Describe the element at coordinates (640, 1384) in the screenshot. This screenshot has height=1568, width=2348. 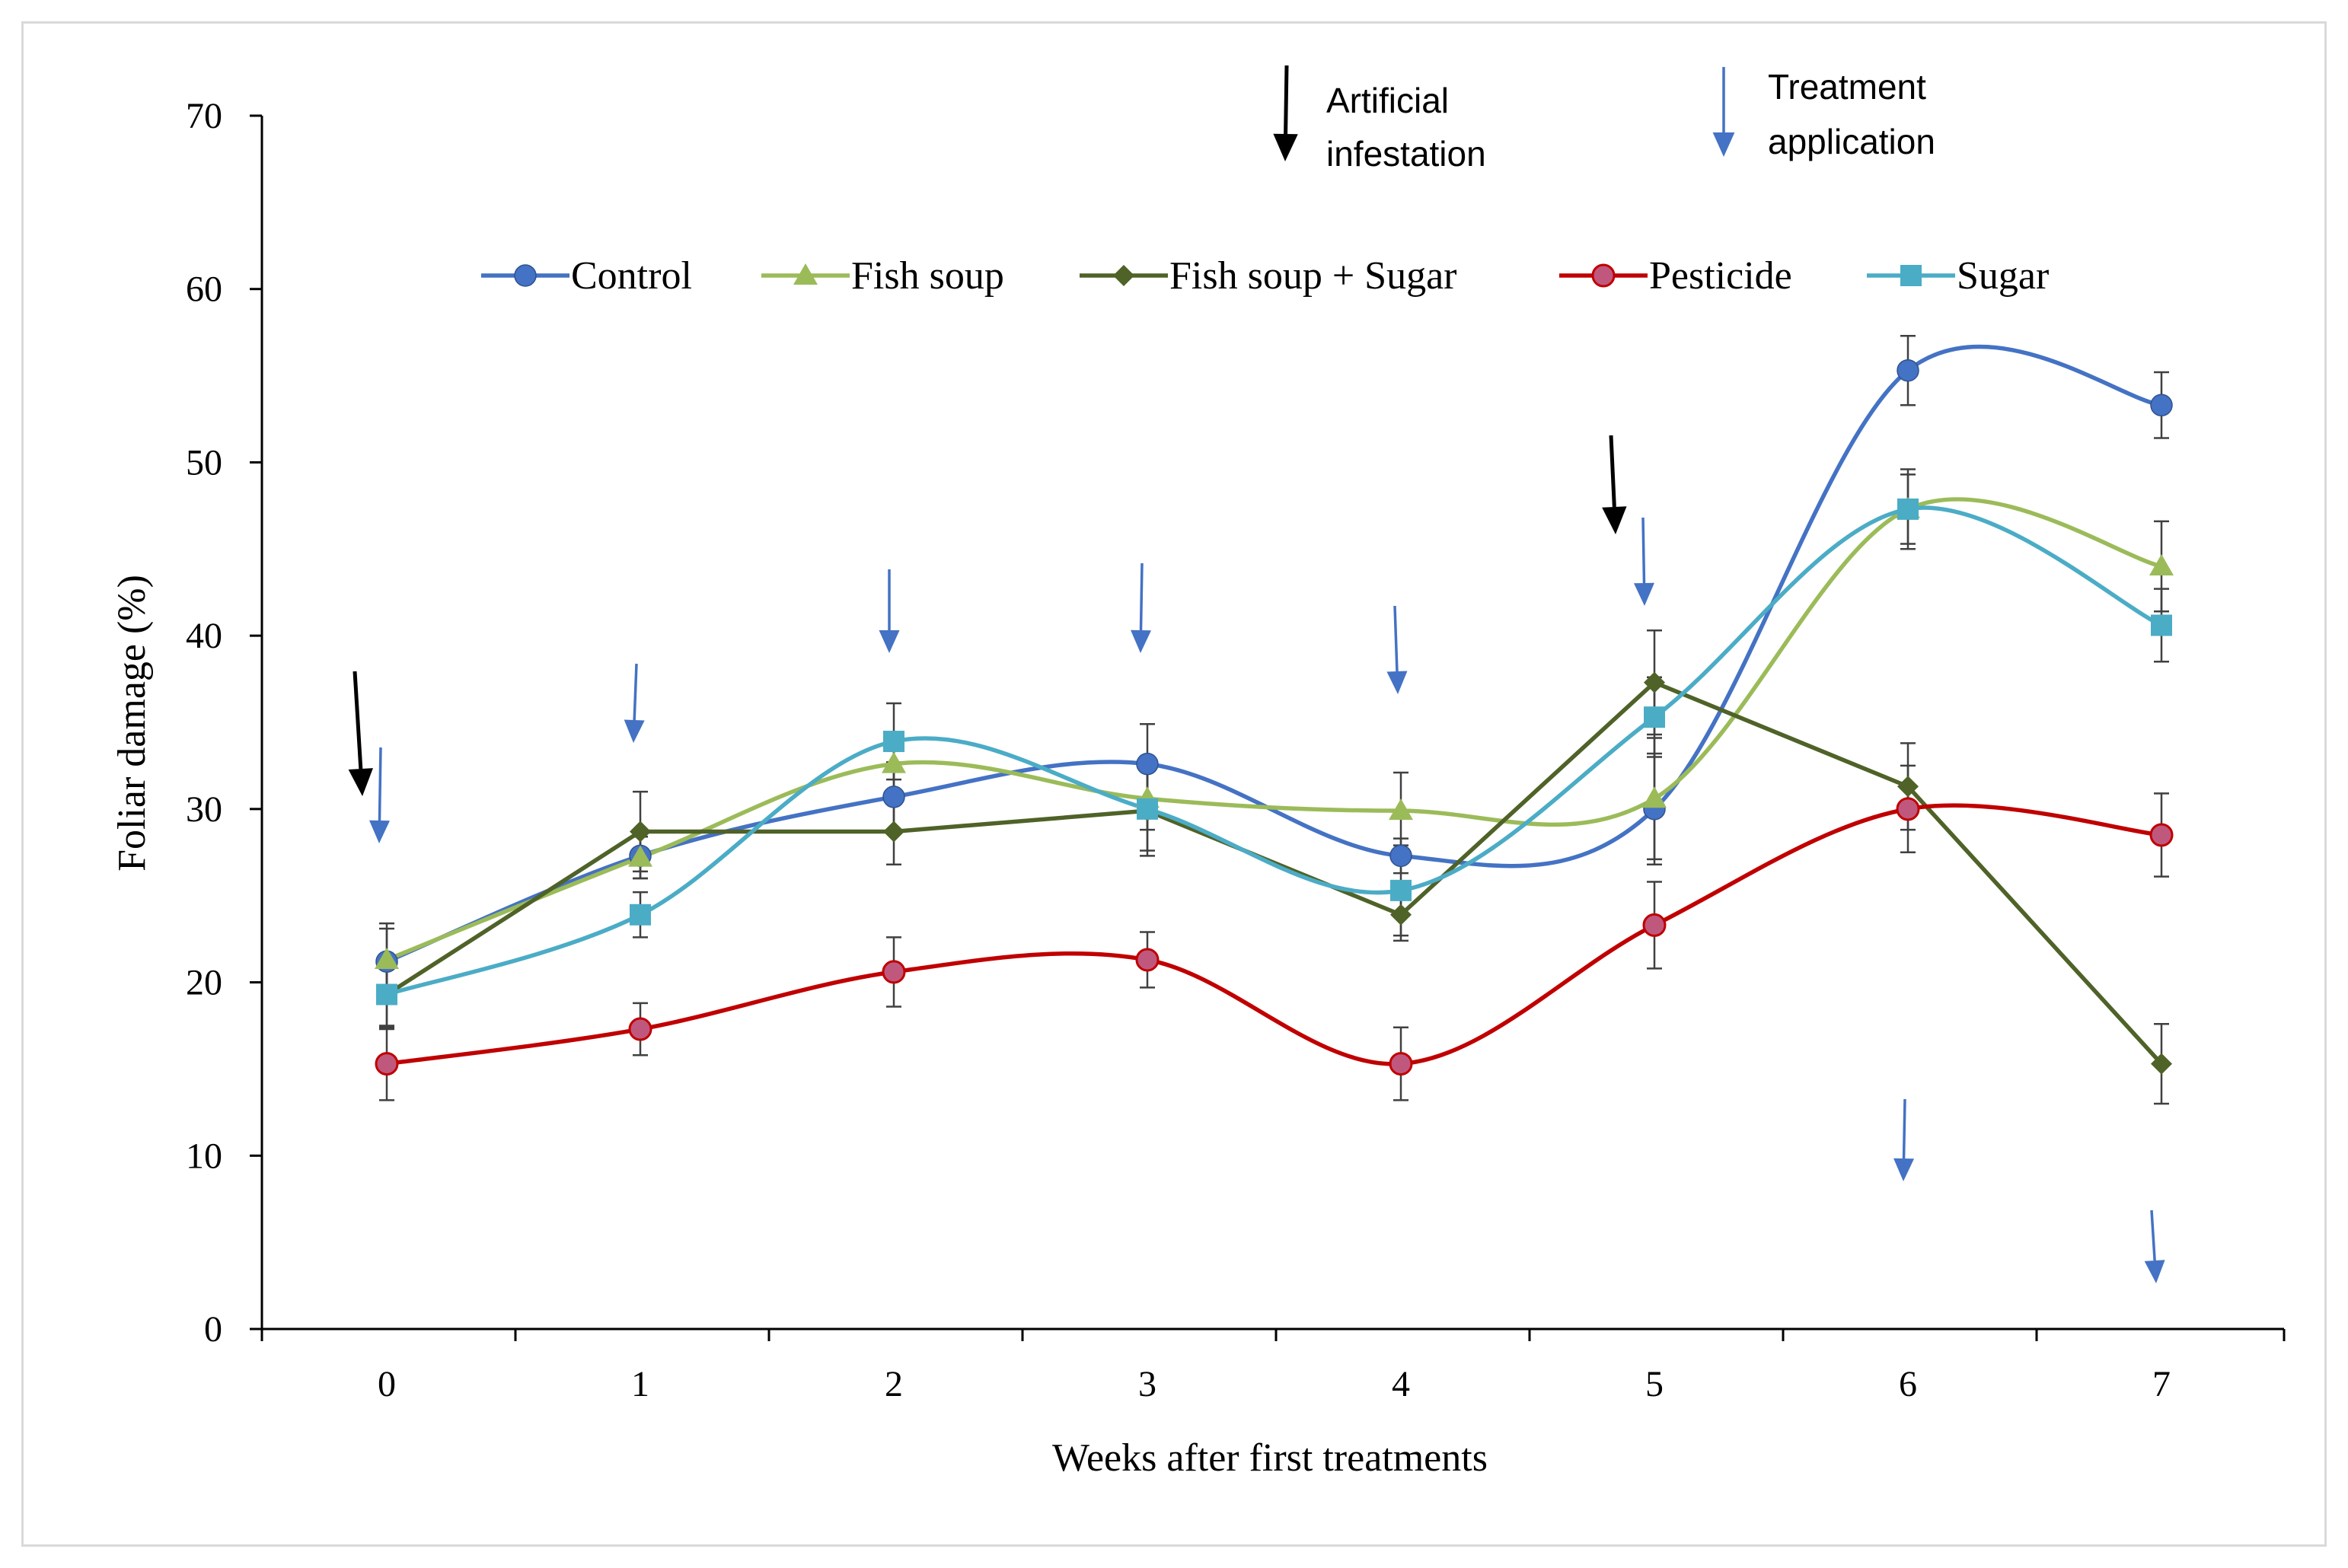
I see `x-tick-label: 1` at that location.